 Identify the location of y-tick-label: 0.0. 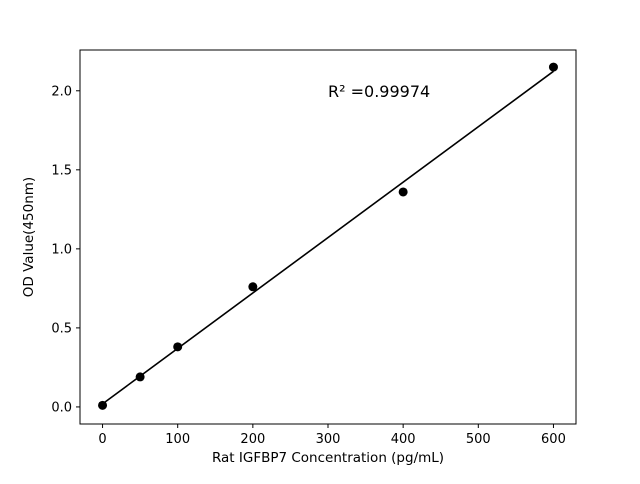
(61, 407).